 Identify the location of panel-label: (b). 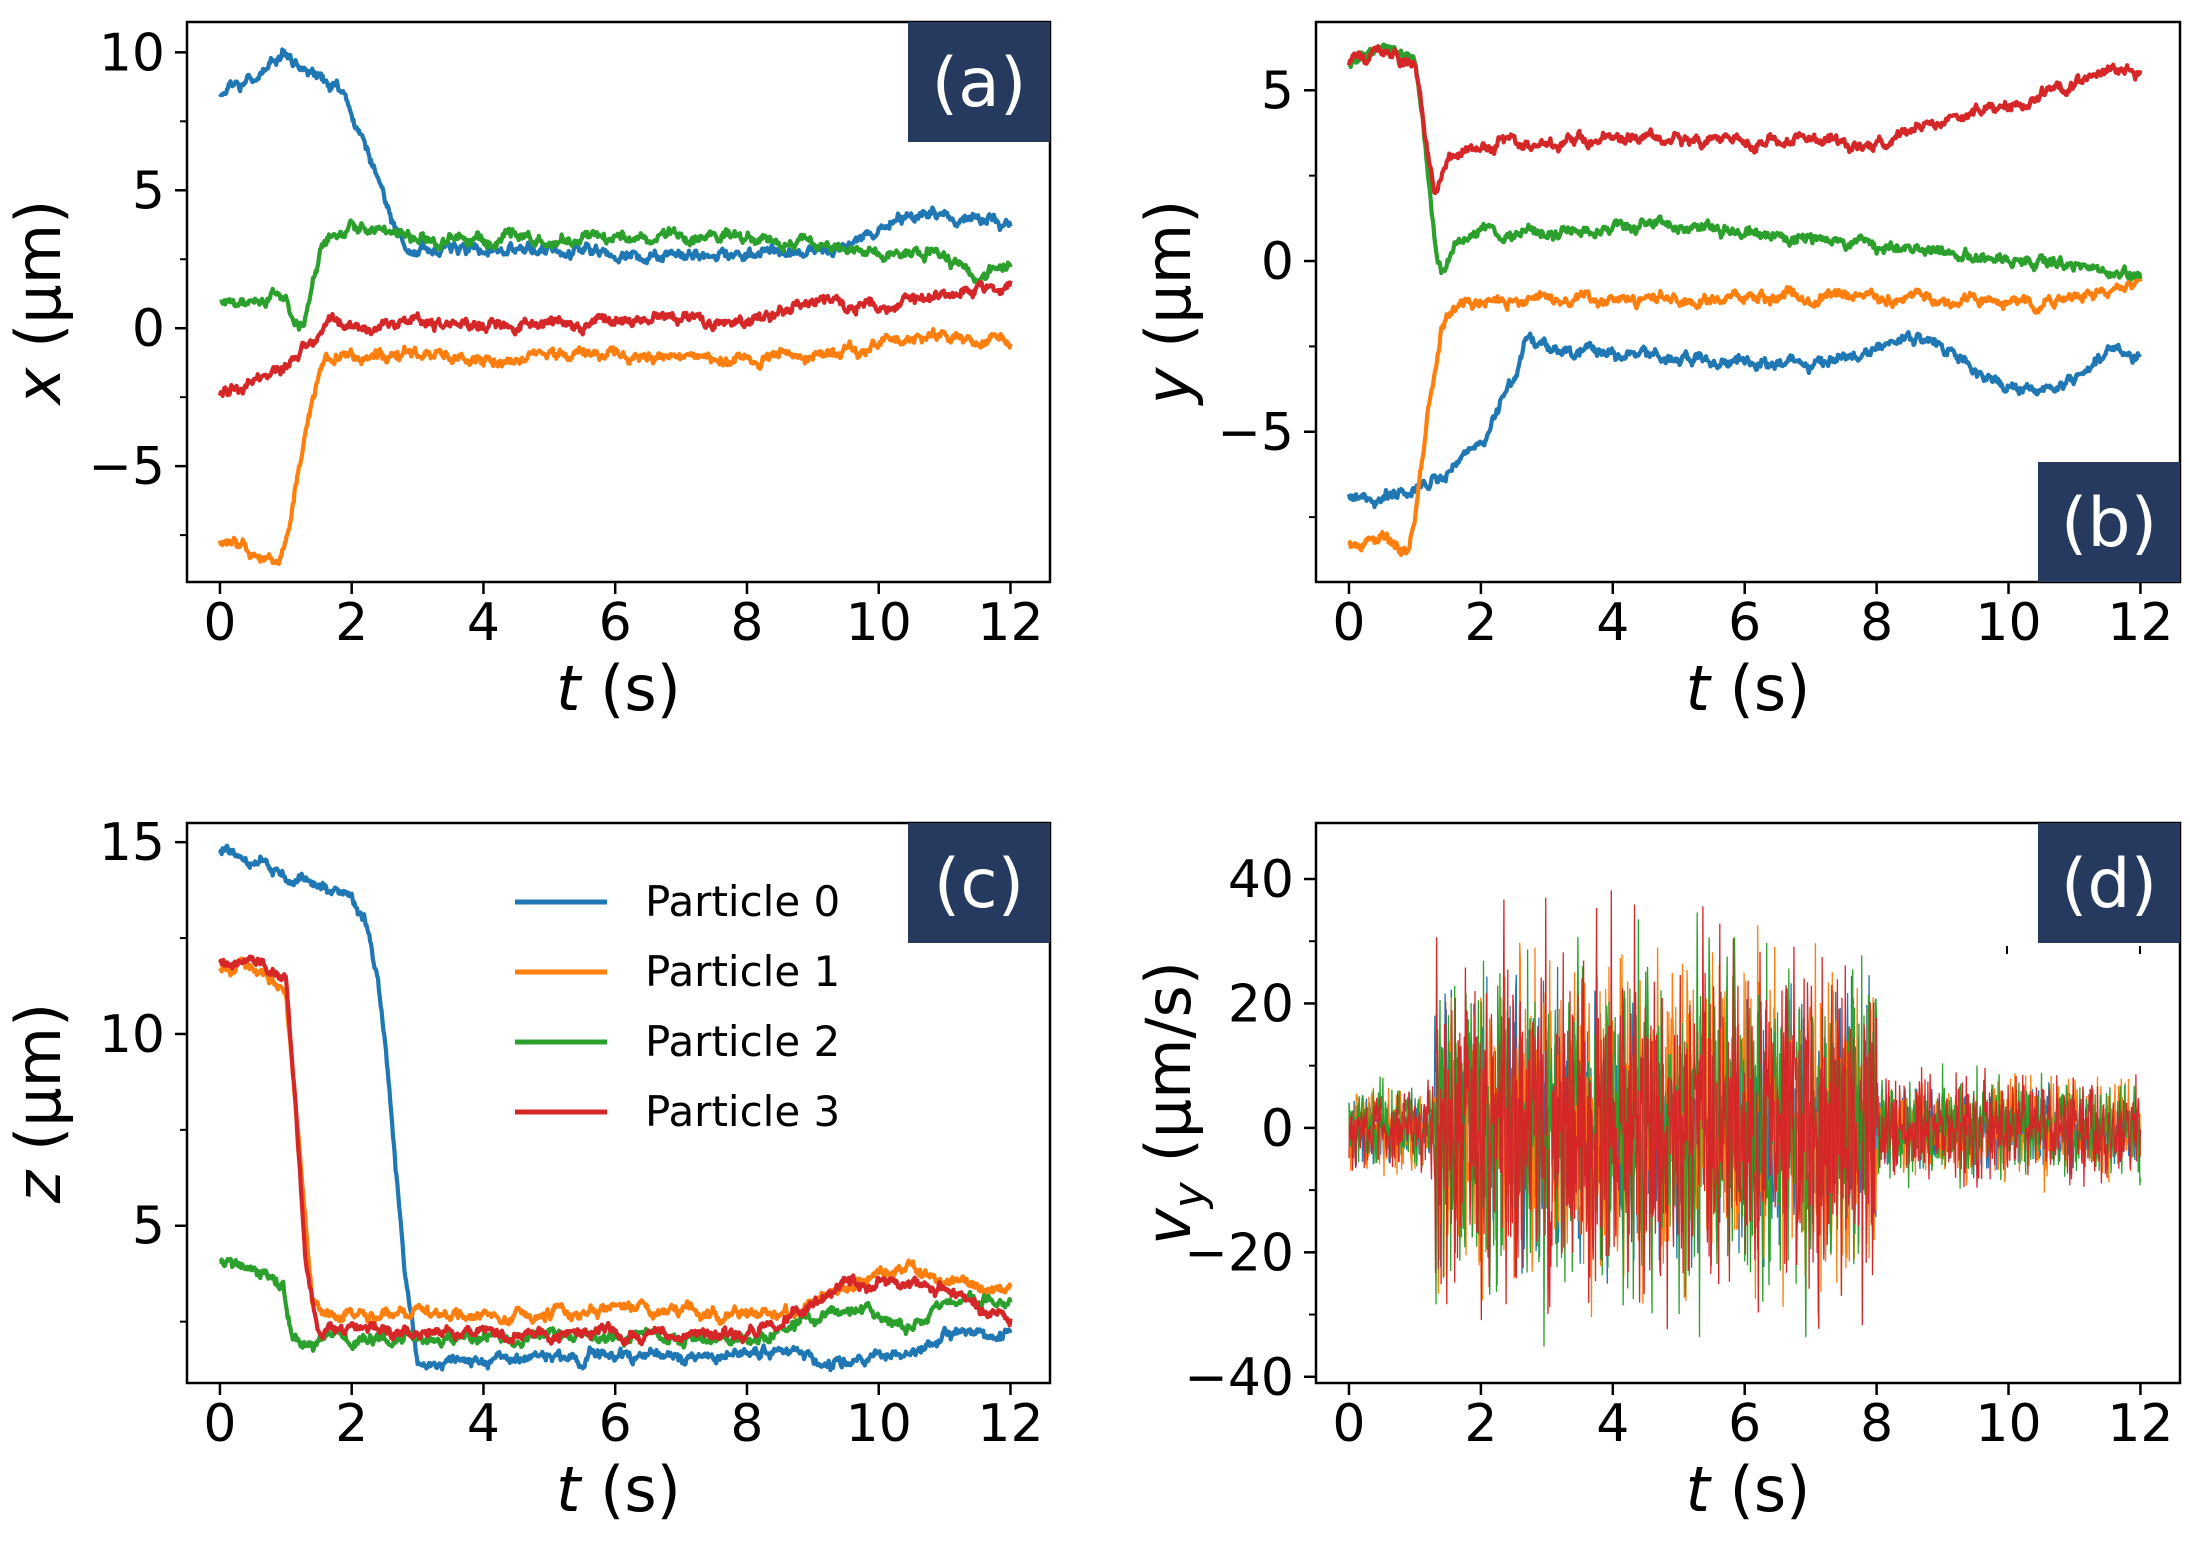
(2109, 523).